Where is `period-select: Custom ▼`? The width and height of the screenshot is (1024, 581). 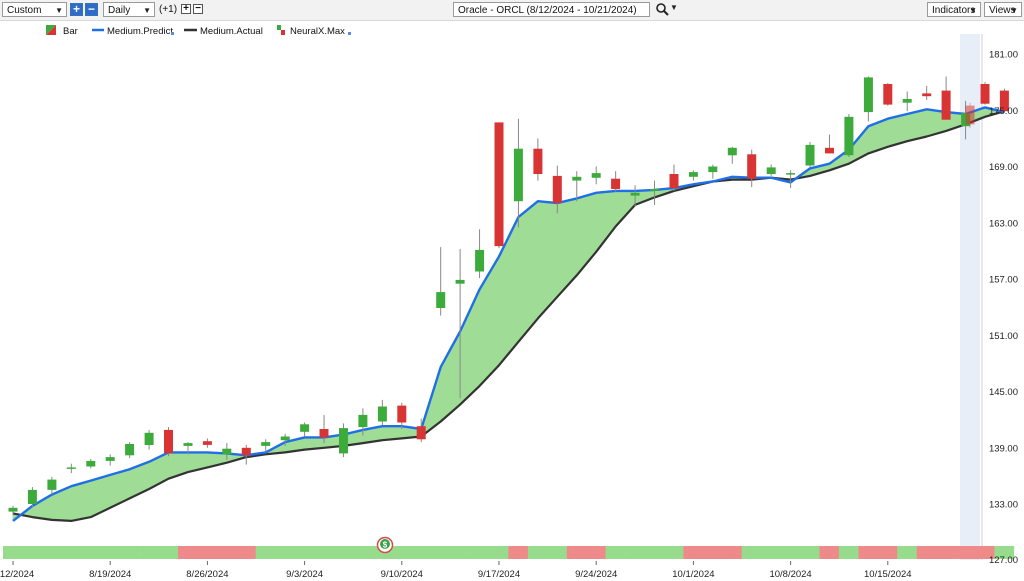
period-select: Custom ▼ is located at coordinates (34, 9).